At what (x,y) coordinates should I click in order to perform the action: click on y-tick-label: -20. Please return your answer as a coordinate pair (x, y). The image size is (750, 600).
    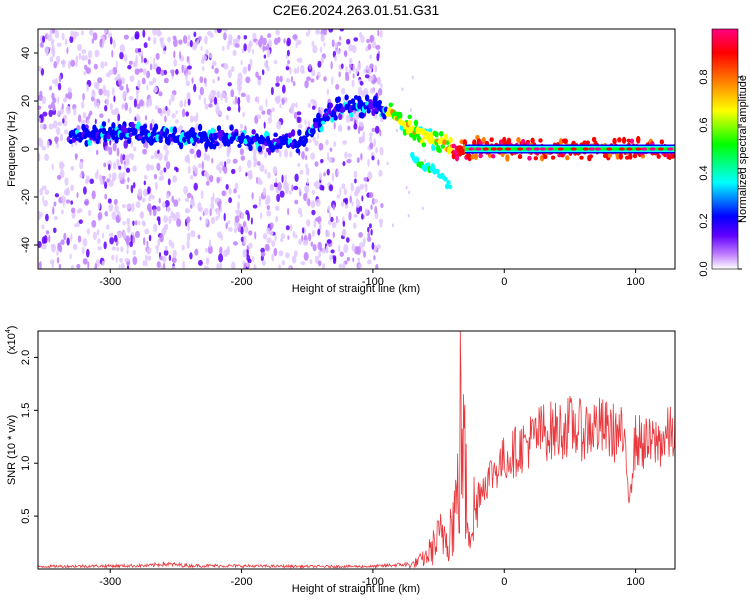
    Looking at the image, I should click on (26, 197).